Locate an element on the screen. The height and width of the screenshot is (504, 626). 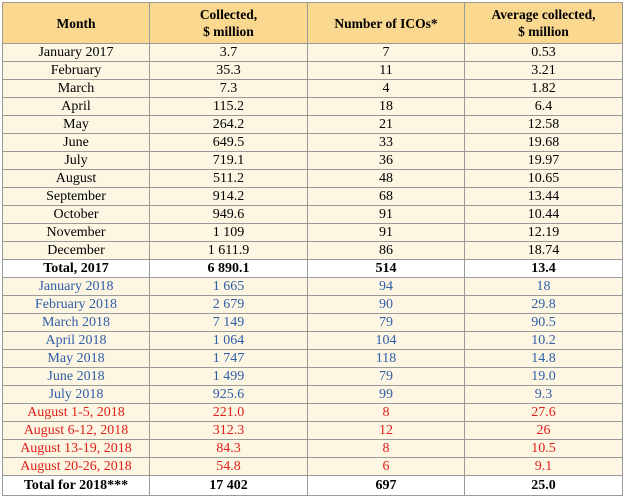
header-average-line1: Average collected, is located at coordinates (543, 14).